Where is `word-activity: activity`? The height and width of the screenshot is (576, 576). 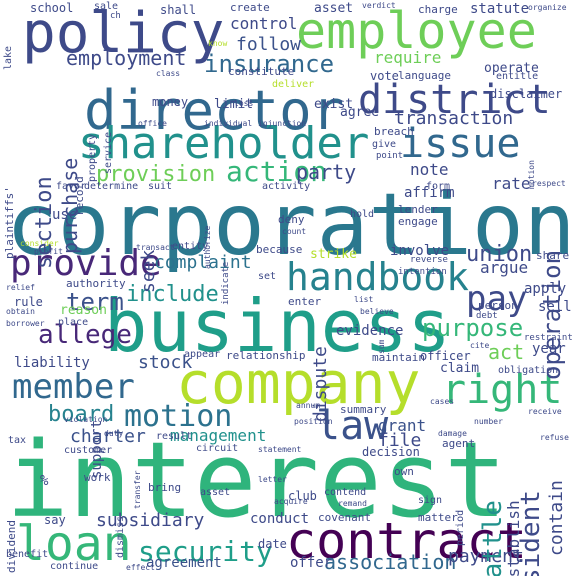
word-activity: activity is located at coordinates (286, 186).